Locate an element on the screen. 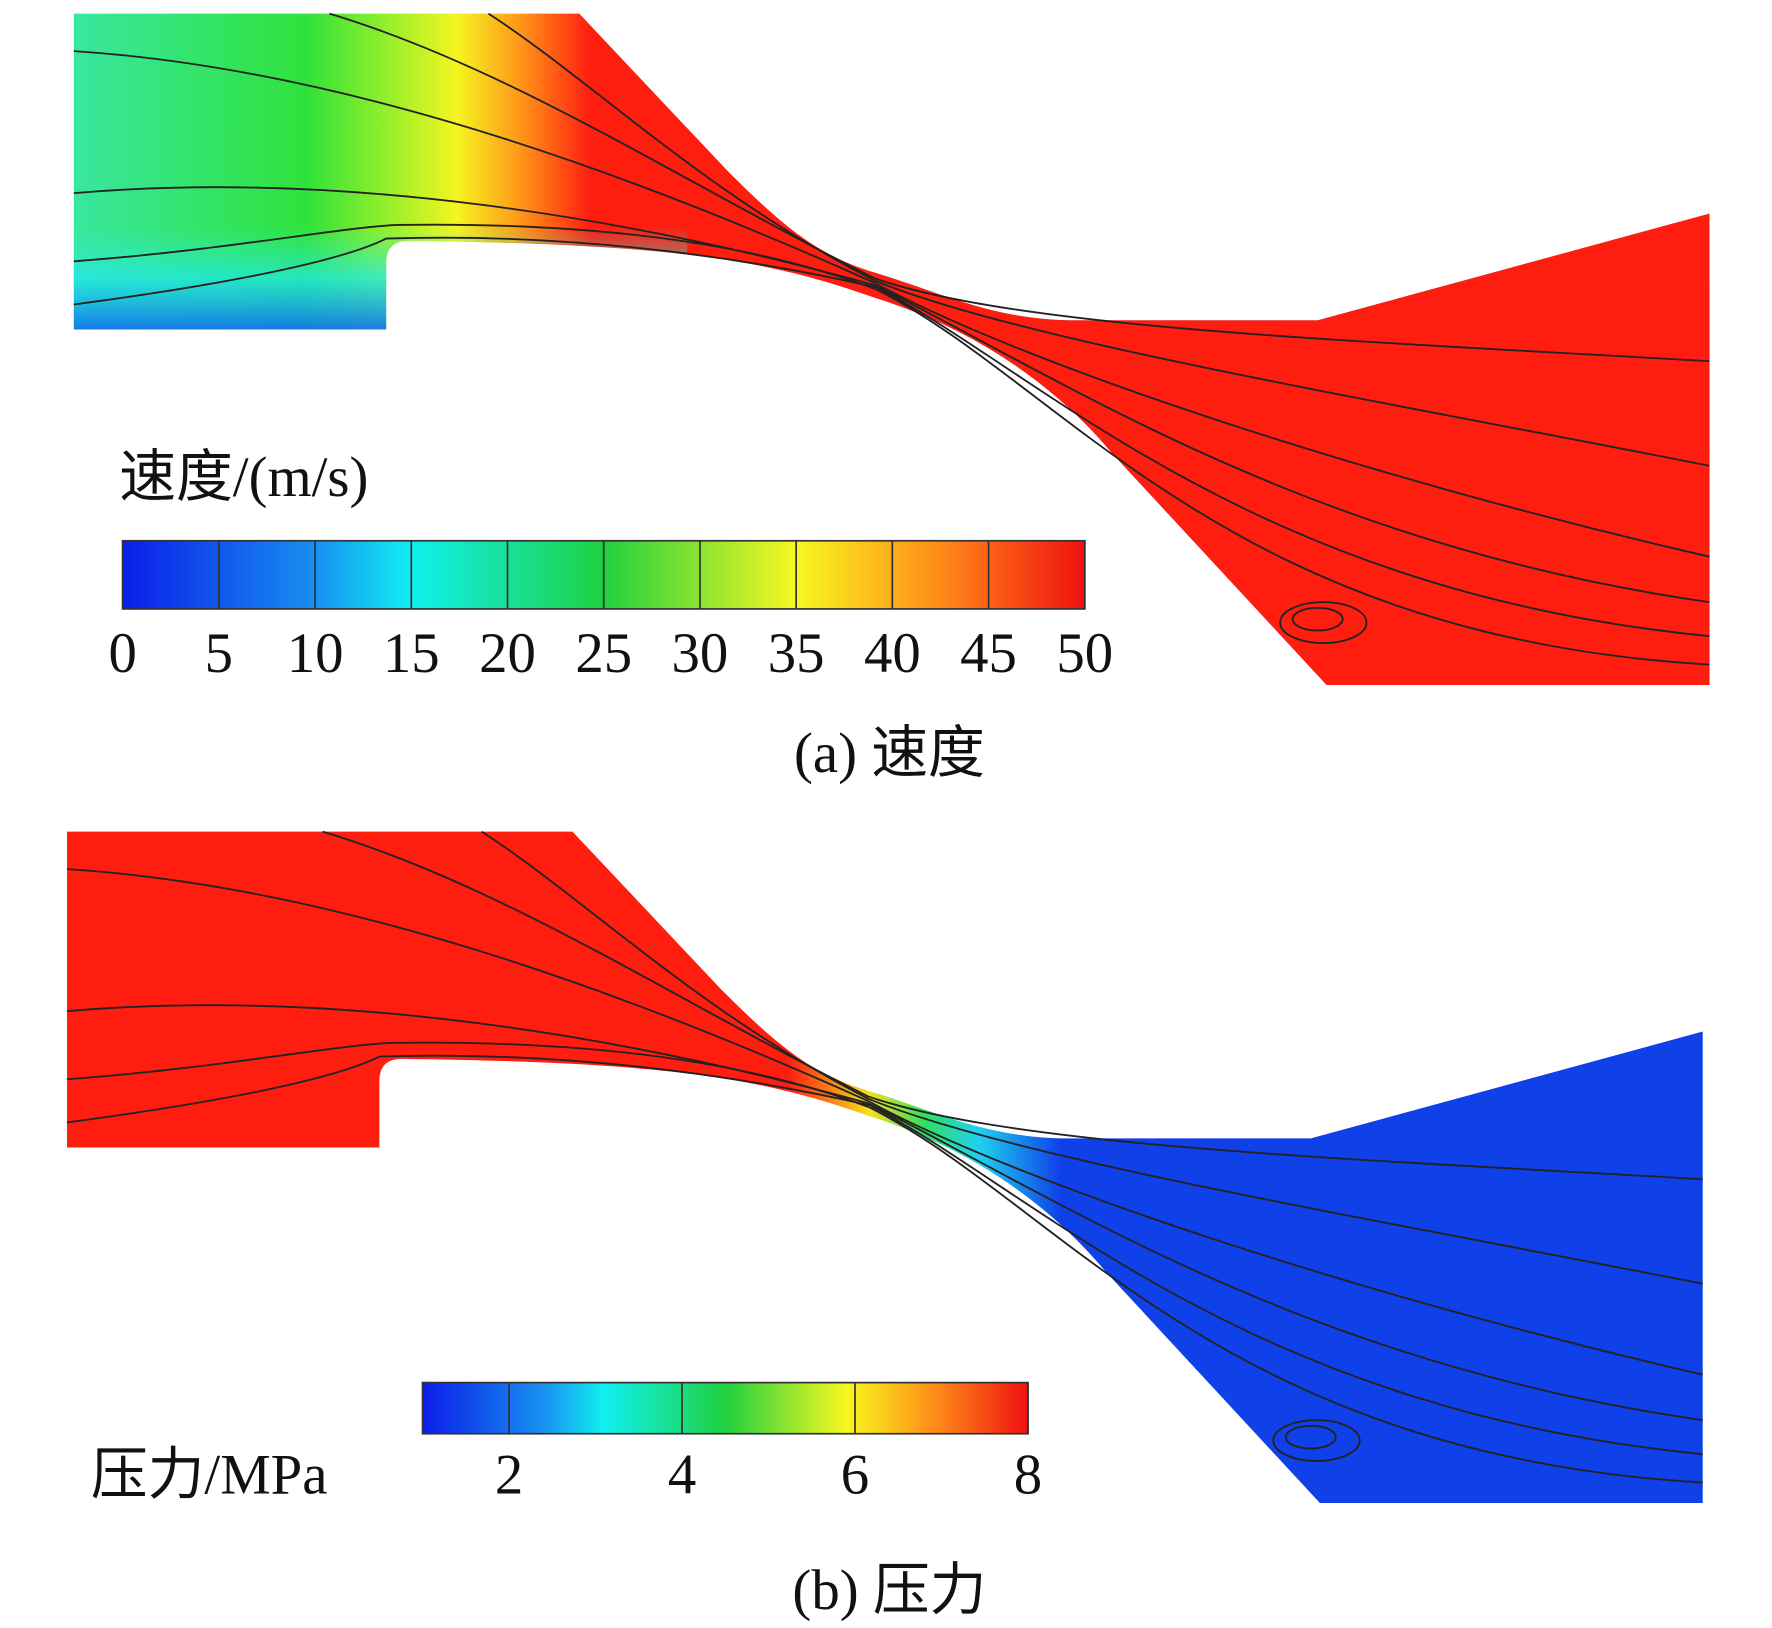 The height and width of the screenshot is (1628, 1772). caption: (a) 速度 is located at coordinates (889, 753).